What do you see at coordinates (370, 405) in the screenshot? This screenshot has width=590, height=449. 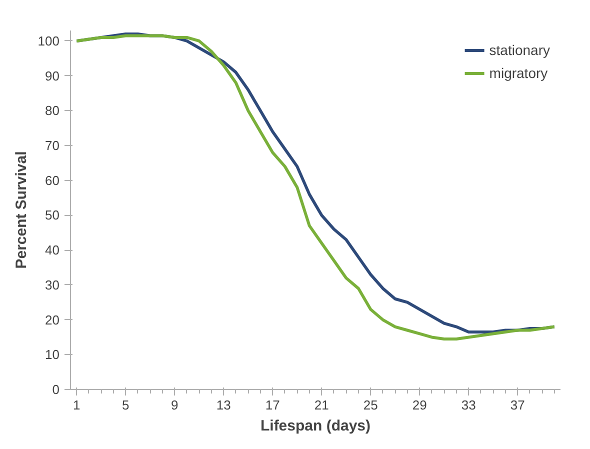 I see `x-tick-label: 25` at bounding box center [370, 405].